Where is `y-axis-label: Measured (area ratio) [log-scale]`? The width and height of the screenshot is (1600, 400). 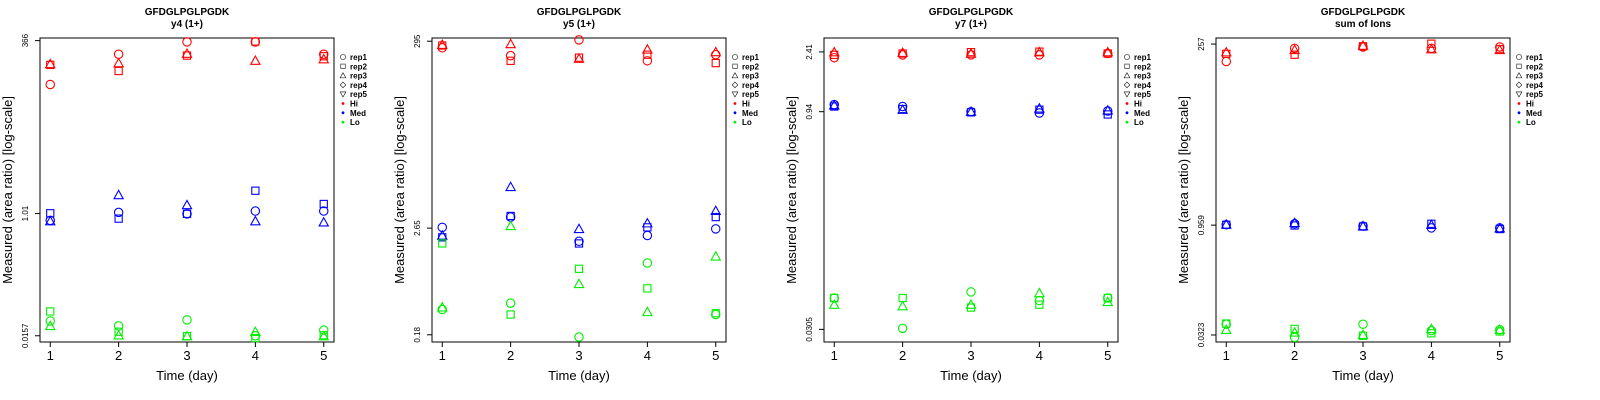 y-axis-label: Measured (area ratio) [log-scale] is located at coordinates (791, 190).